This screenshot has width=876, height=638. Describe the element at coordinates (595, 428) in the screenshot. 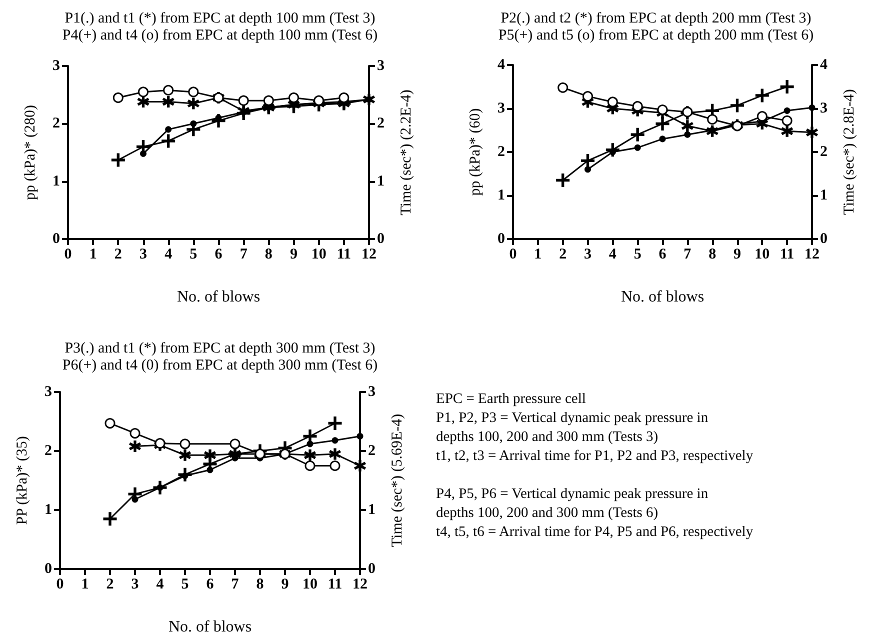

I see `text: EPC = Earth pressure cell P1, P2, P3 = Vertical dynamic peak pressure in depths 100, 200 and 300 mm (Tests 3) t1, t2, t3 = Arrival time for P1, P2 and P3, respectively` at that location.